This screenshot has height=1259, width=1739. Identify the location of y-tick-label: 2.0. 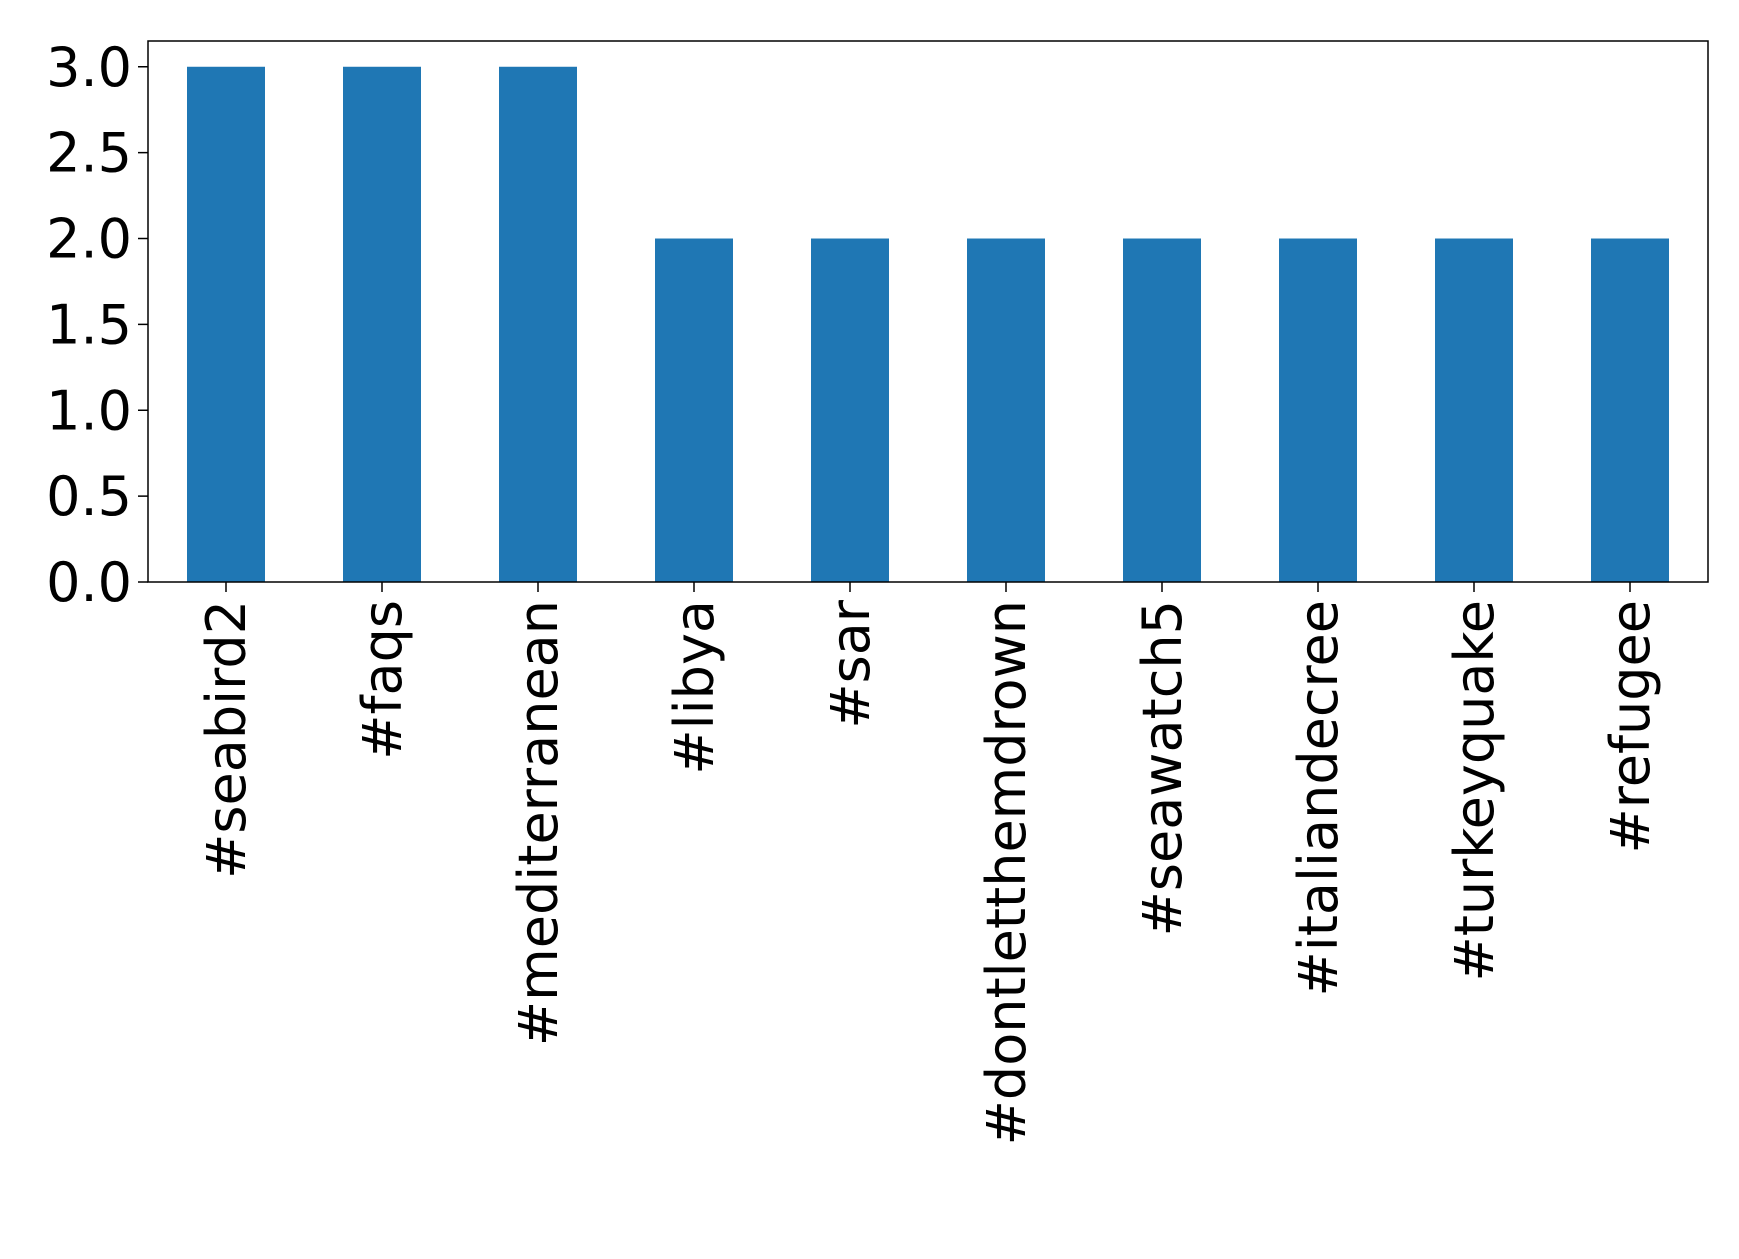
(89, 239).